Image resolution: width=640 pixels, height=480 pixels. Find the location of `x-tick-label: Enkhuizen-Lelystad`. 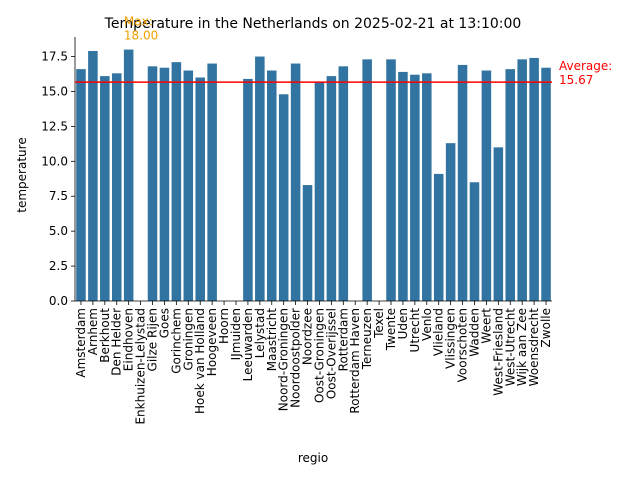

x-tick-label: Enkhuizen-Lelystad is located at coordinates (141, 366).